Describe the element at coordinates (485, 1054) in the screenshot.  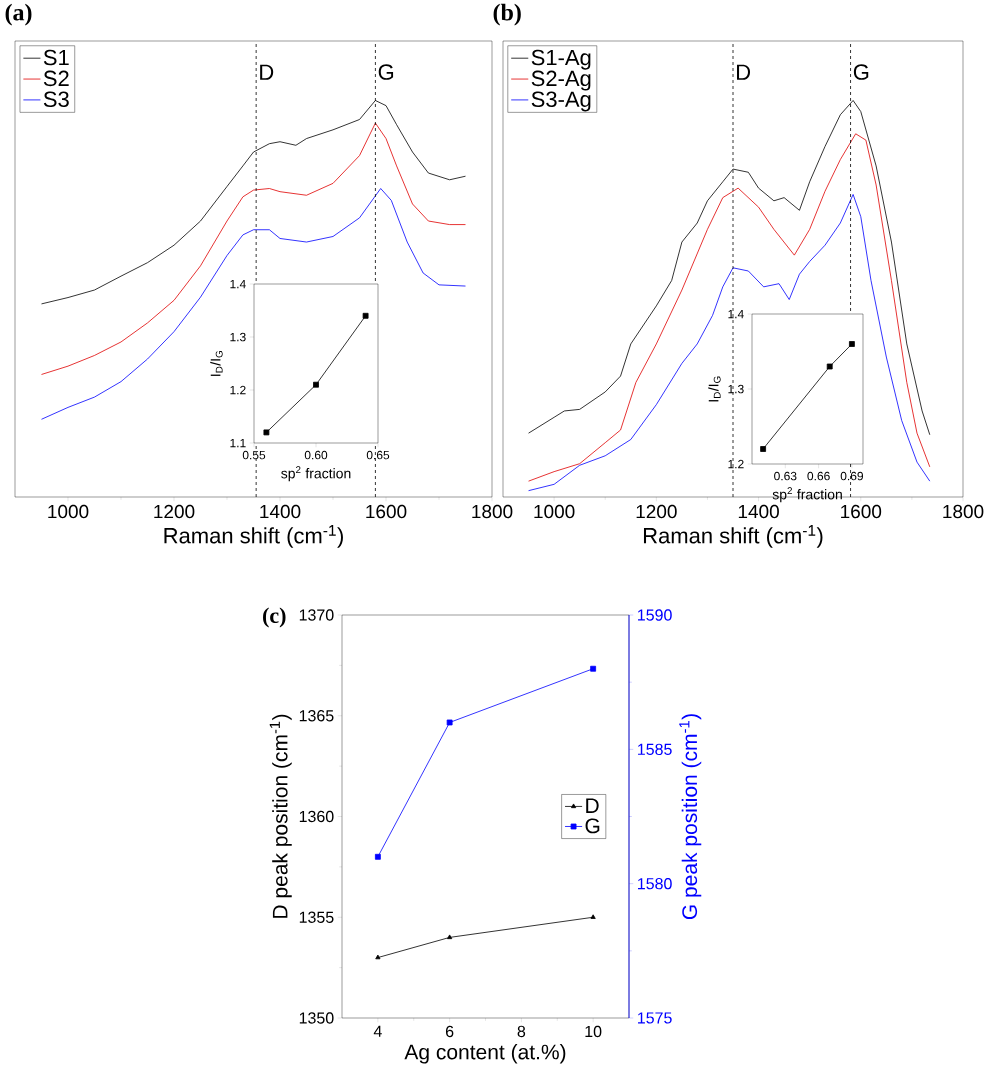
I see `x-axis-title: Ag content (at.%)` at that location.